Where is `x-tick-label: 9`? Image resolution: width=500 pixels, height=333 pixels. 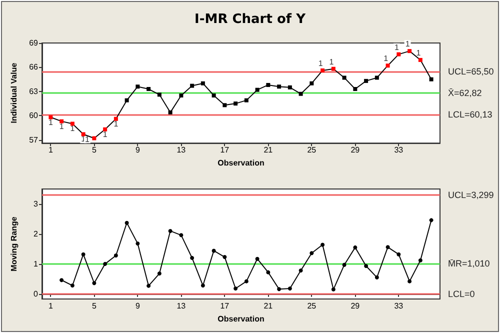
x-tick-label: 9 is located at coordinates (137, 306).